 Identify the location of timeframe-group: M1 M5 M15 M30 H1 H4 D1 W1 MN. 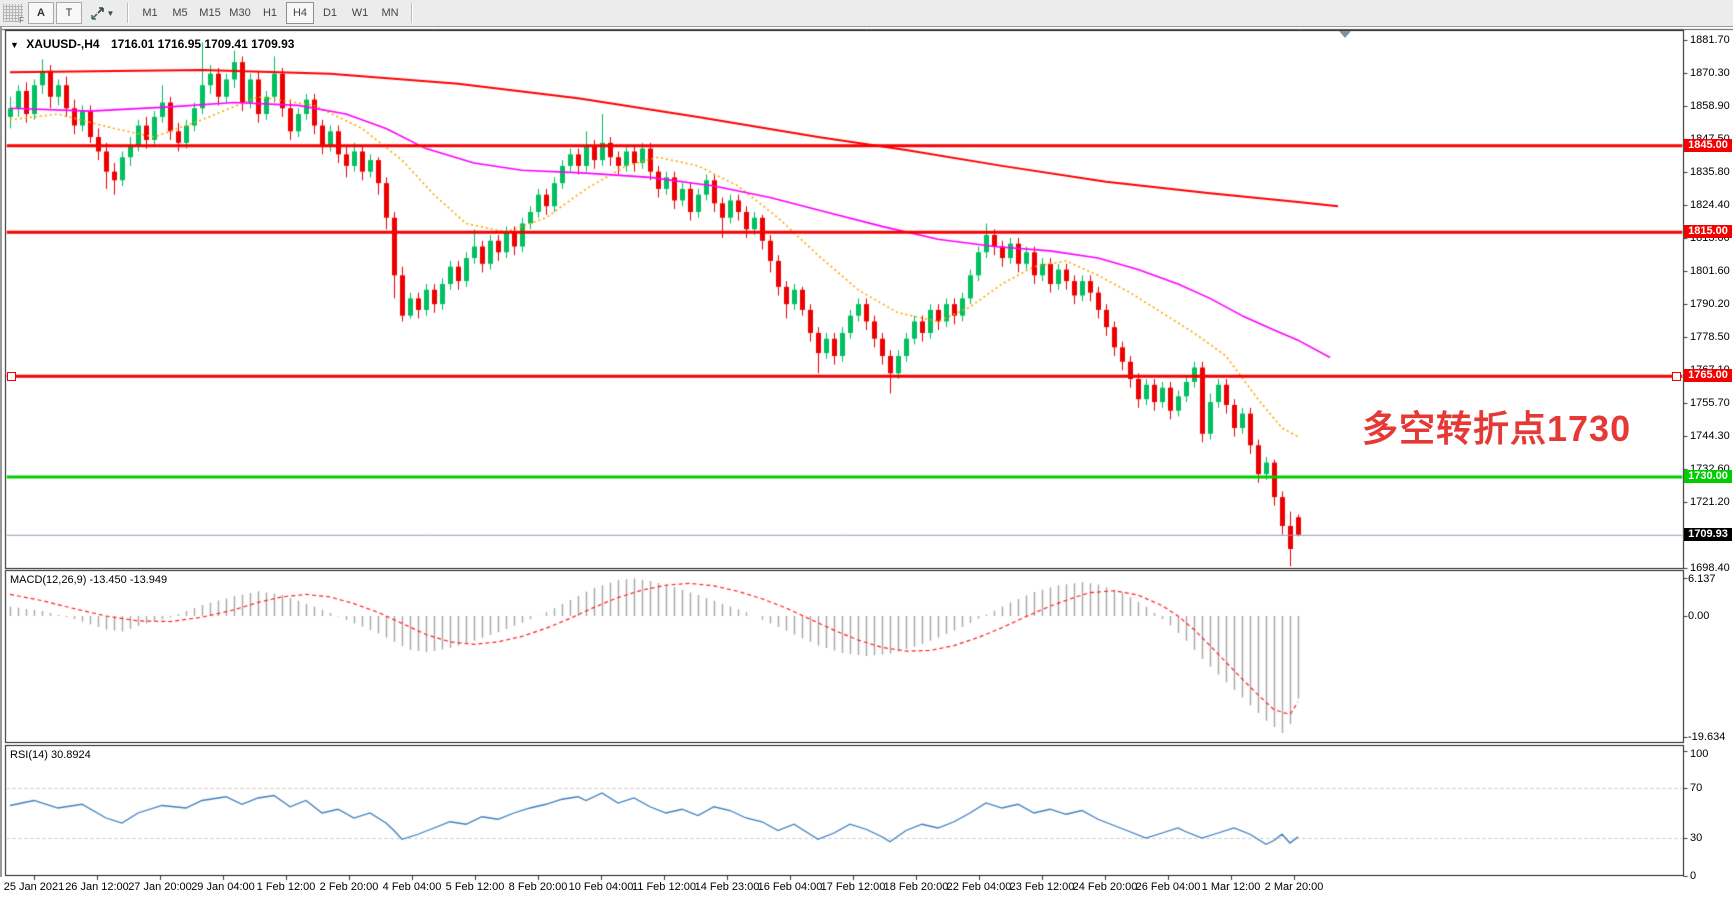
(270, 13).